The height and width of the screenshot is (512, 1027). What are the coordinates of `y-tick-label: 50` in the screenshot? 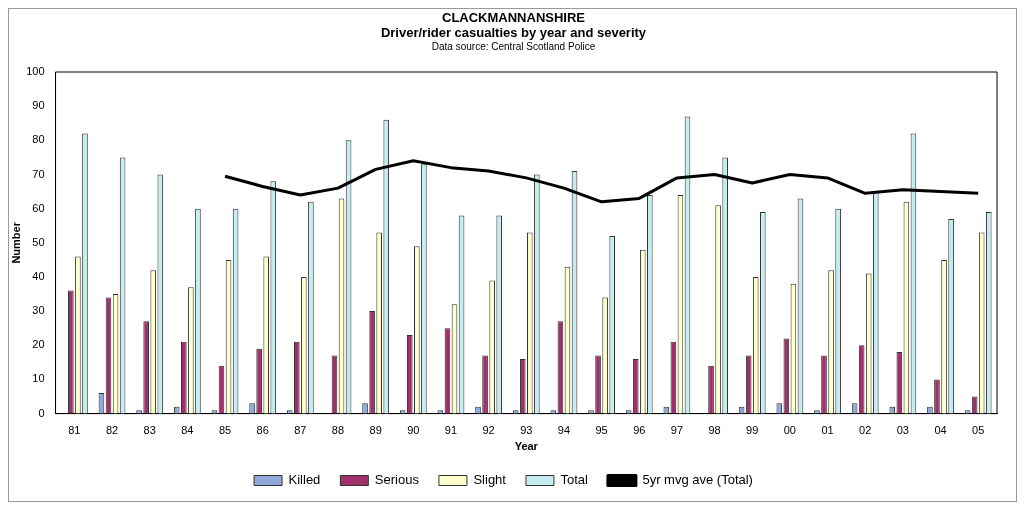 It's located at (38, 241).